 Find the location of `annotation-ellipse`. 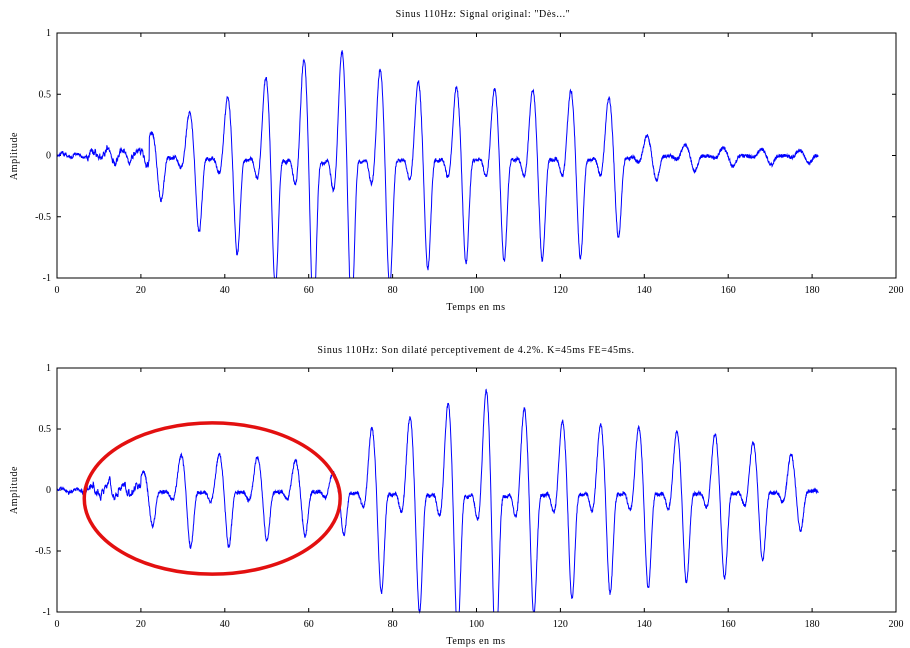

annotation-ellipse is located at coordinates (212, 498).